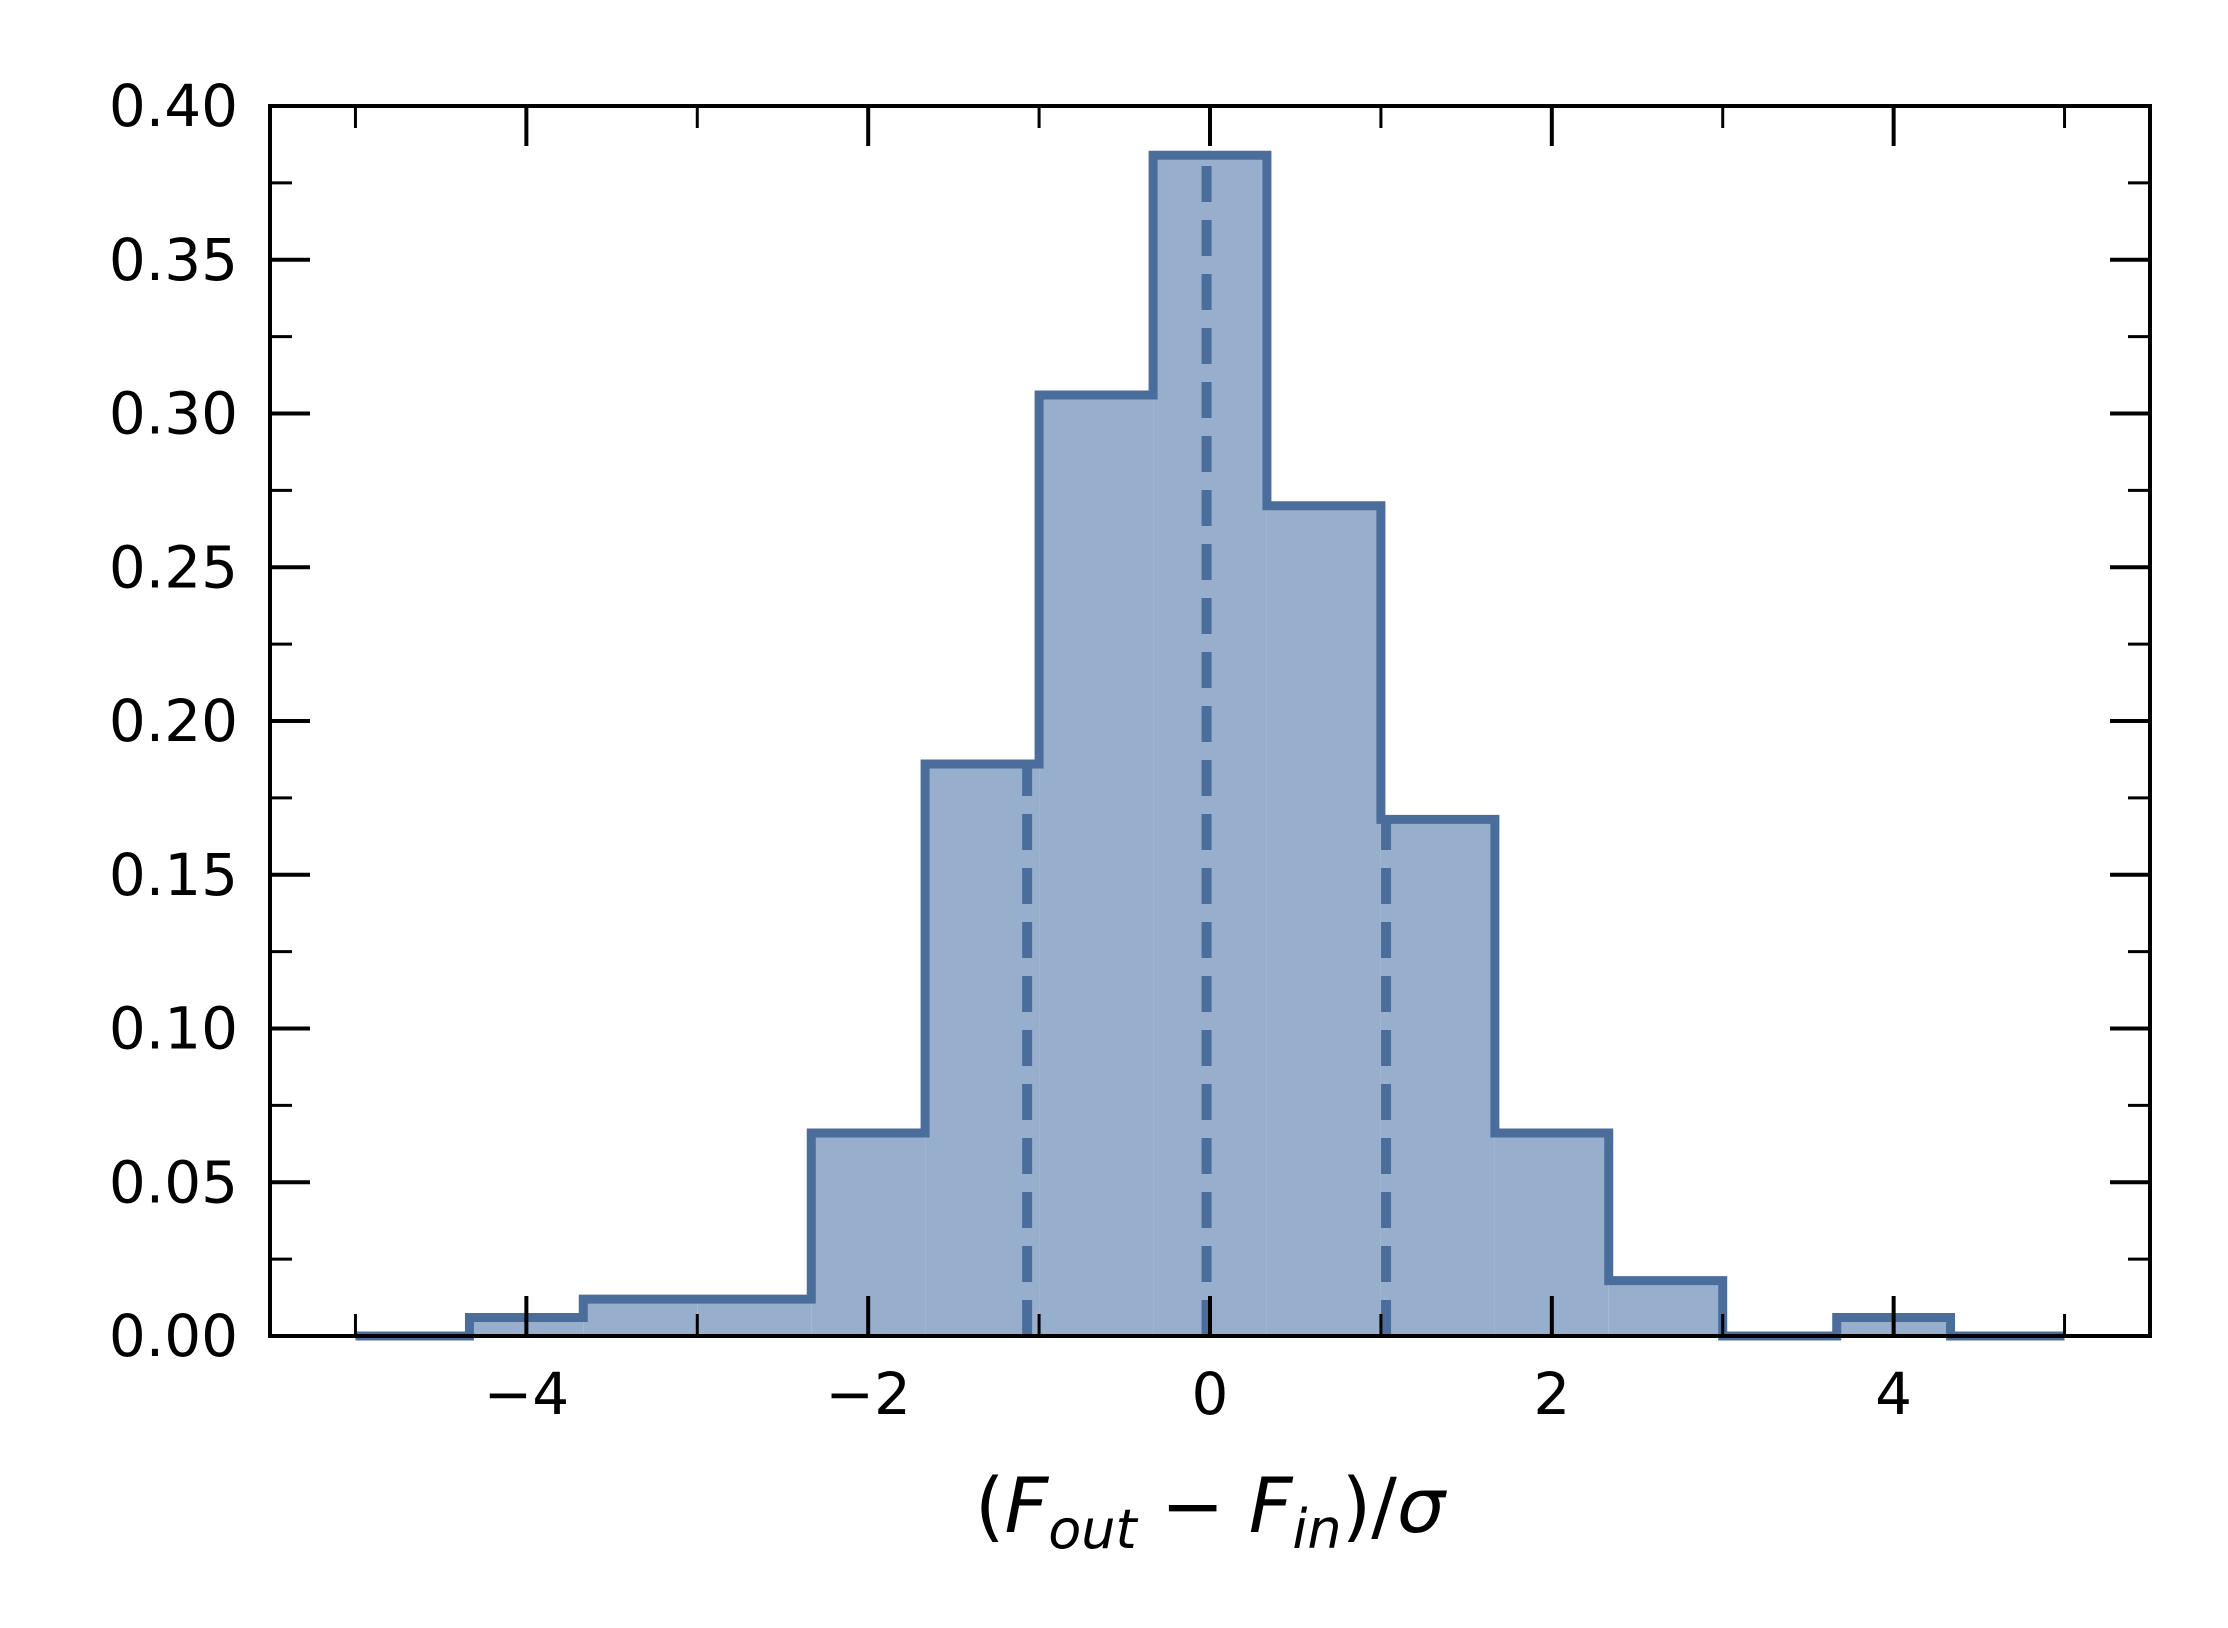 The height and width of the screenshot is (1628, 2228). Describe the element at coordinates (990, 1505) in the screenshot. I see `x-axis-label-open: (` at that location.